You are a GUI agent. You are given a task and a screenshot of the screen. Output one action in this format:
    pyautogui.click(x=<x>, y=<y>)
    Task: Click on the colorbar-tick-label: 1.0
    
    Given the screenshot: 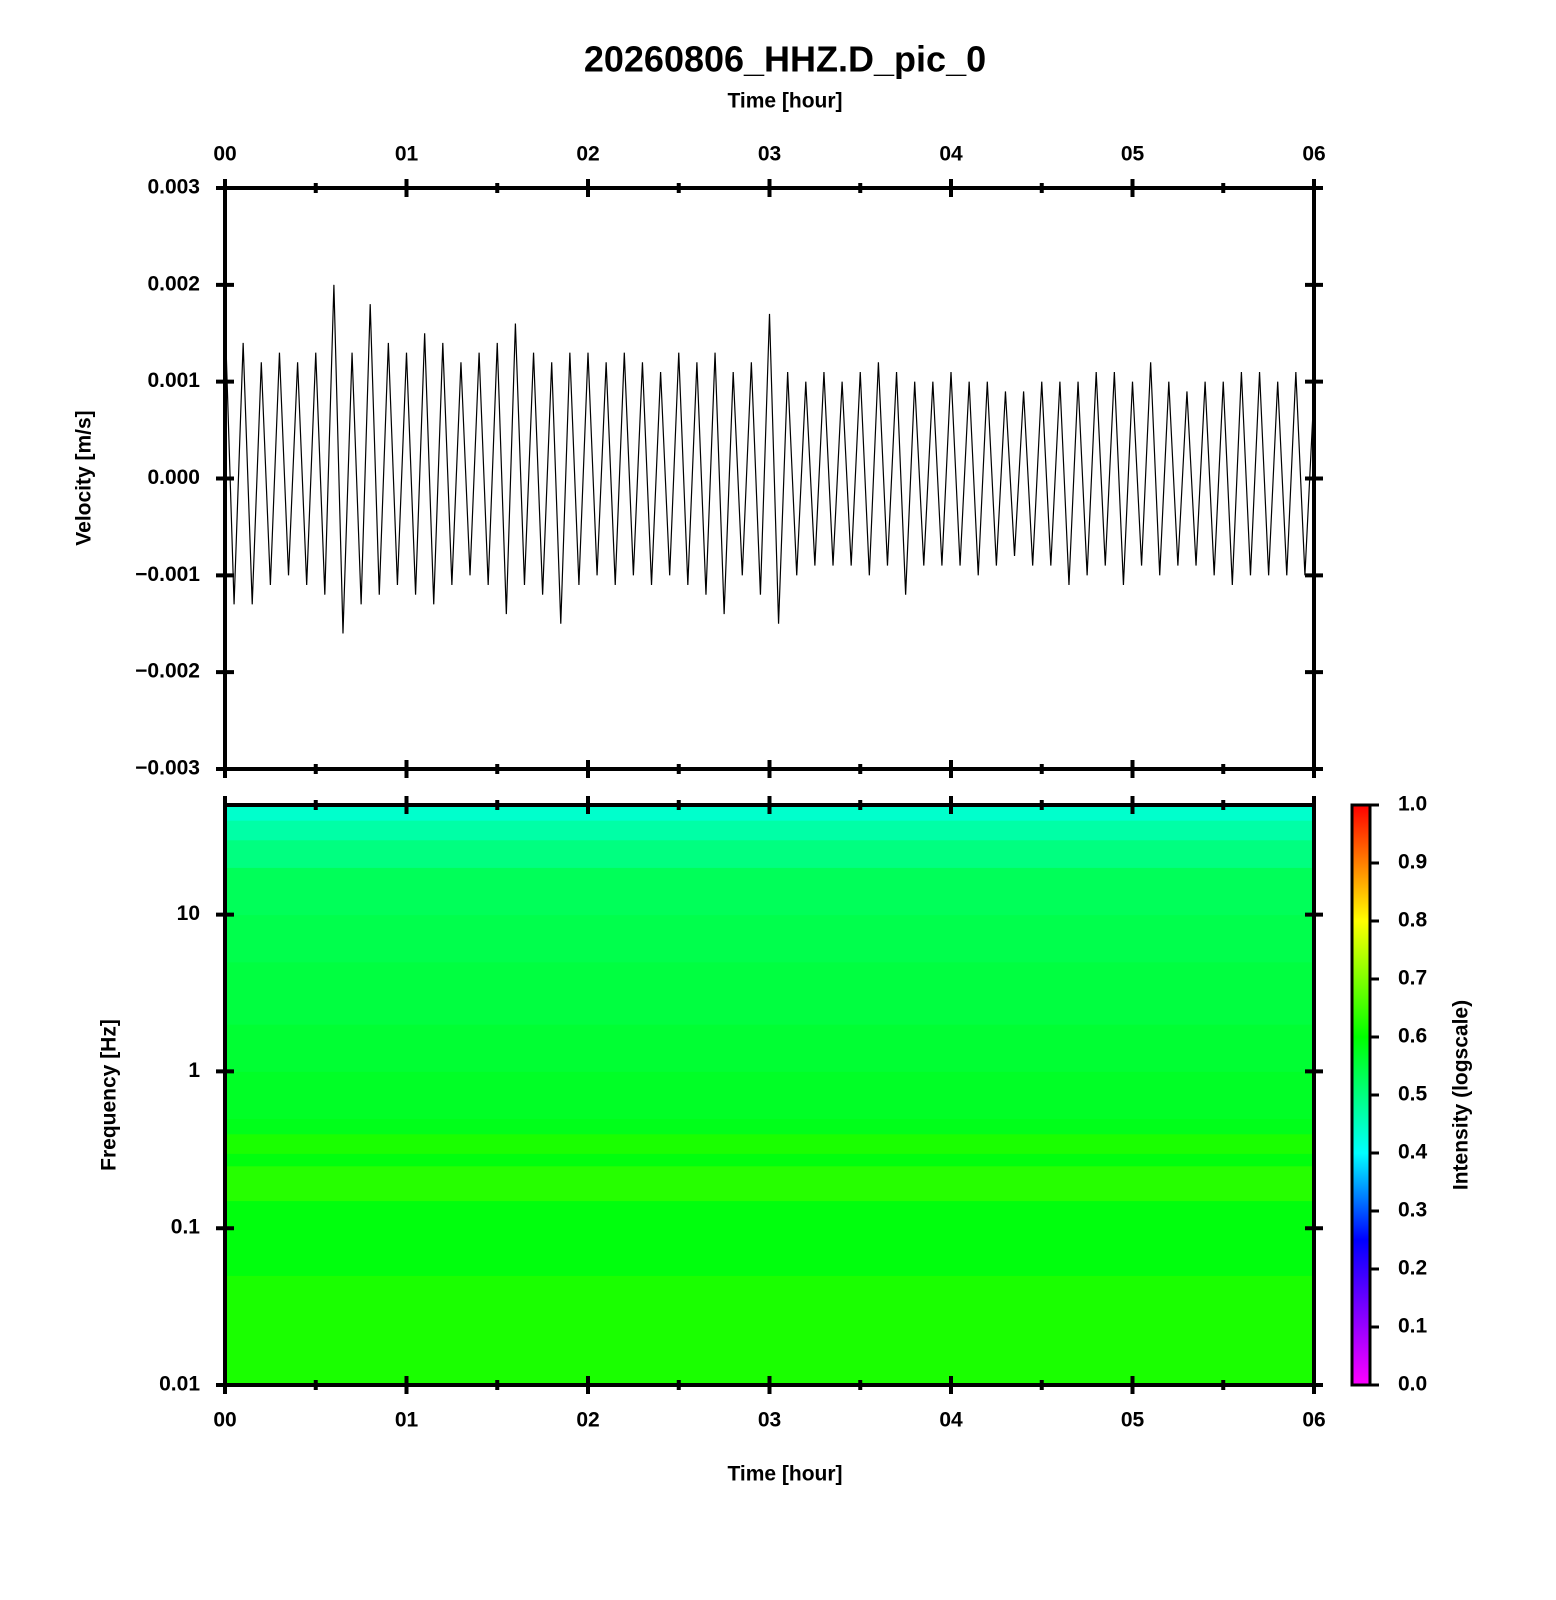 What is the action you would take?
    pyautogui.click(x=1412, y=804)
    